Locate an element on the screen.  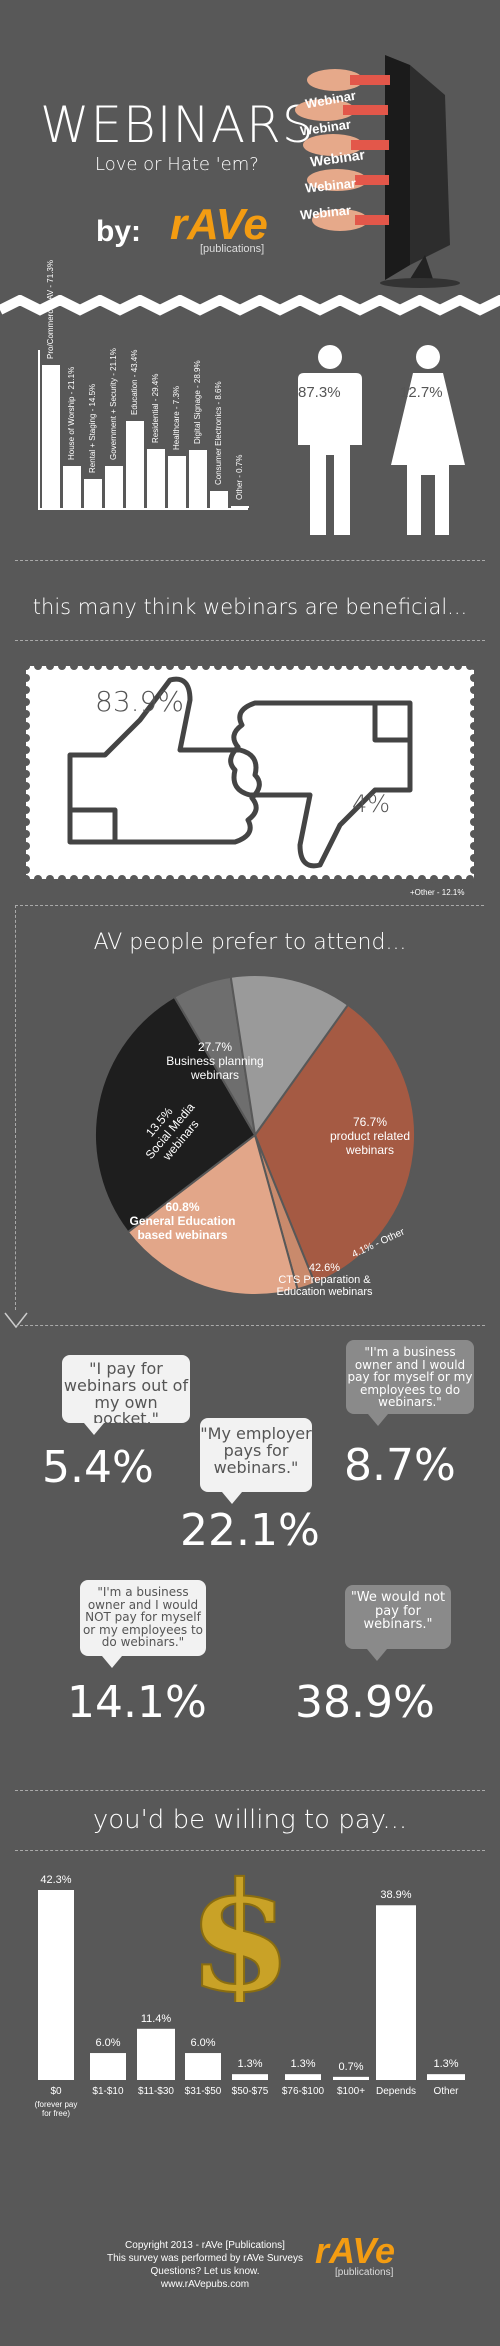
pie-frame-lower is located at coordinates (16, 1220).